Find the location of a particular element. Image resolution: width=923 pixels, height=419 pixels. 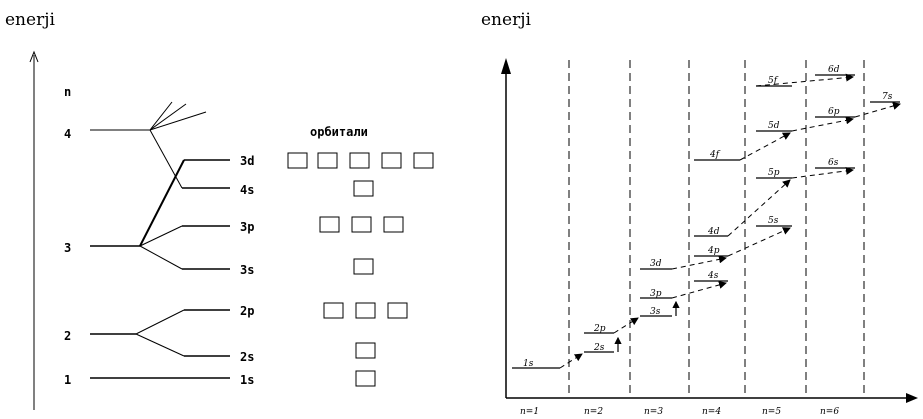

level-label-7s: 7s is located at coordinates (887, 97).